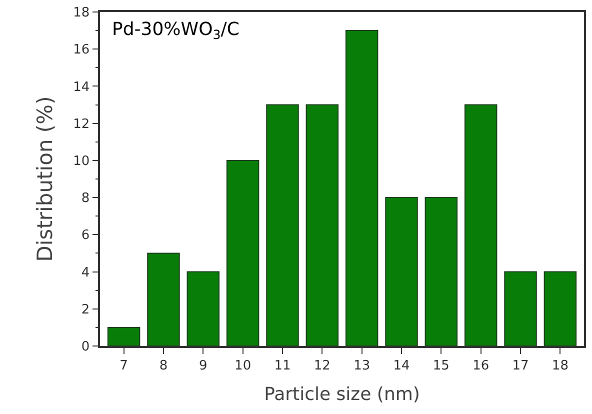  Describe the element at coordinates (282, 366) in the screenshot. I see `x-tick-label: 11` at that location.